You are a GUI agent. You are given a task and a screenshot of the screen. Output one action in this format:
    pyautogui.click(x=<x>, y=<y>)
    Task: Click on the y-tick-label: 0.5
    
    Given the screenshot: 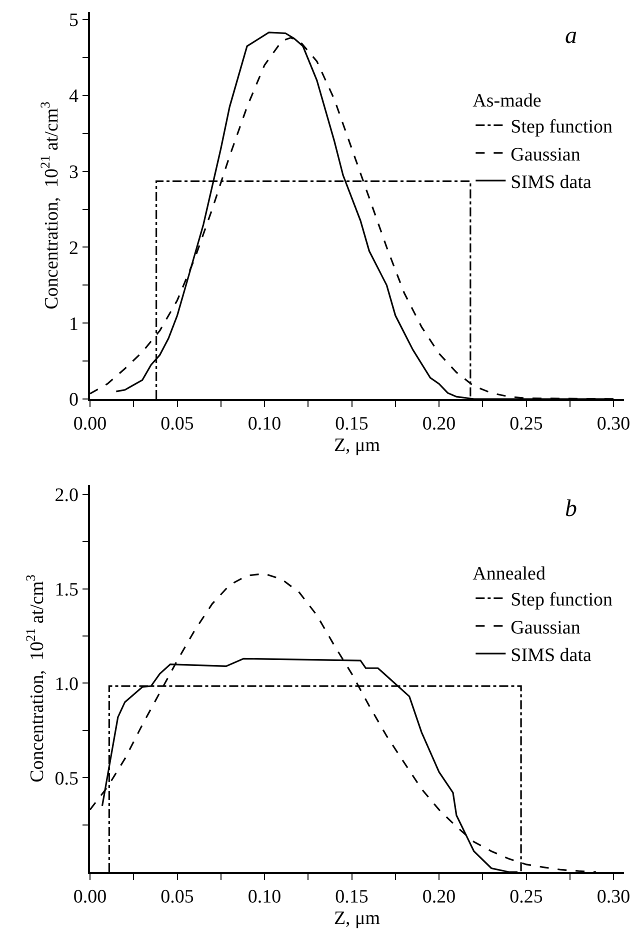 What is the action you would take?
    pyautogui.click(x=66, y=779)
    